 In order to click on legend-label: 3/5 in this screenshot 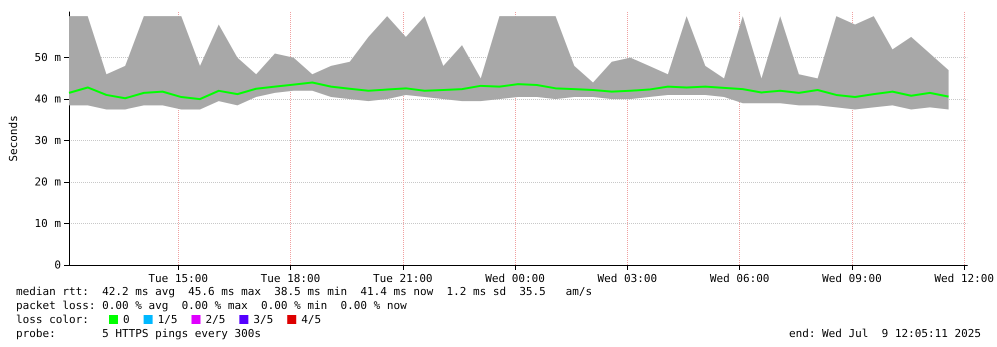, I will do `click(263, 319)`.